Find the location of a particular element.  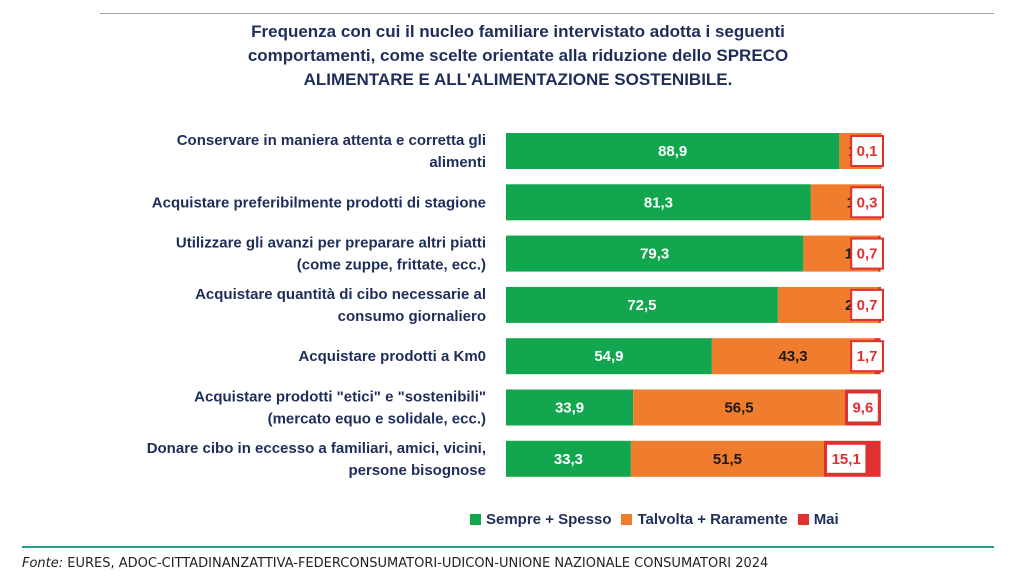

category-label: consumo giornaliero is located at coordinates (412, 316).